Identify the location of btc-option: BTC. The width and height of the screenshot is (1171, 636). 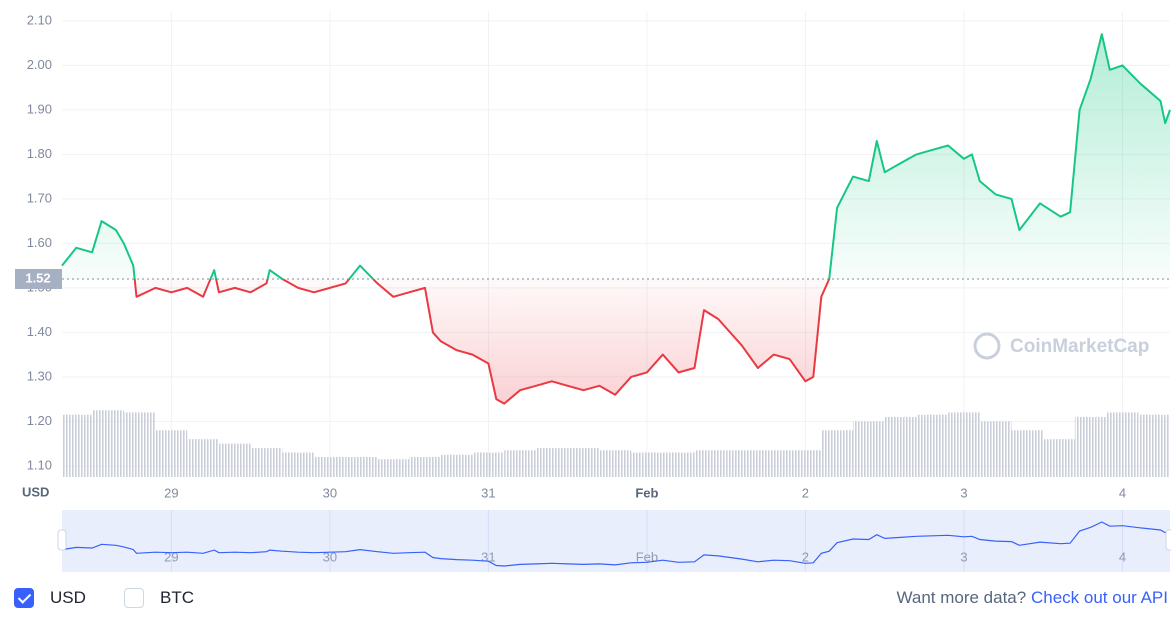
(159, 598).